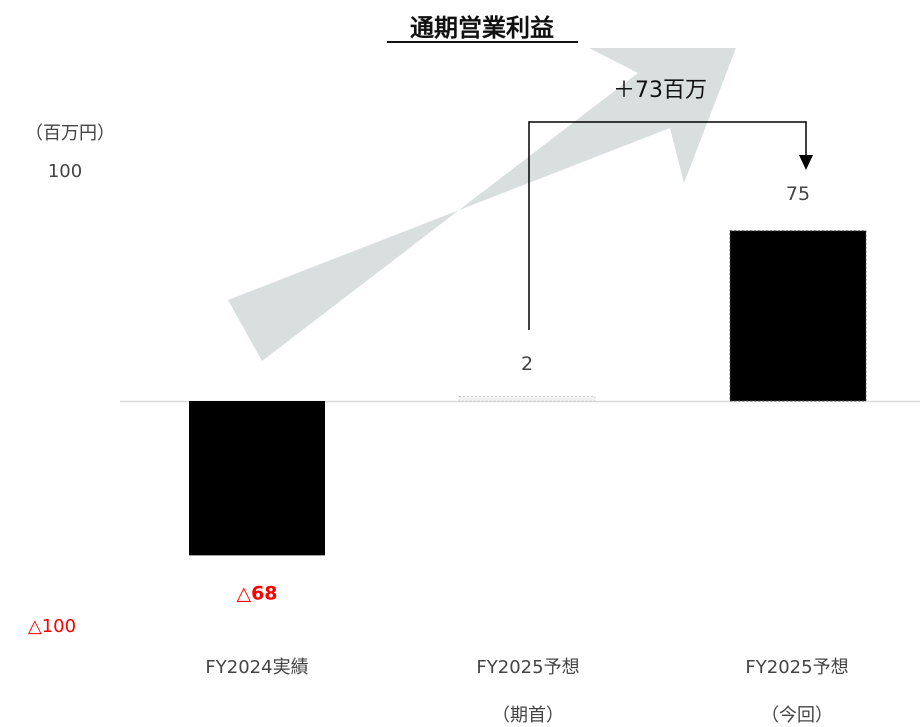 Image resolution: width=920 pixels, height=727 pixels. I want to click on difference-label: ＋73百万, so click(660, 90).